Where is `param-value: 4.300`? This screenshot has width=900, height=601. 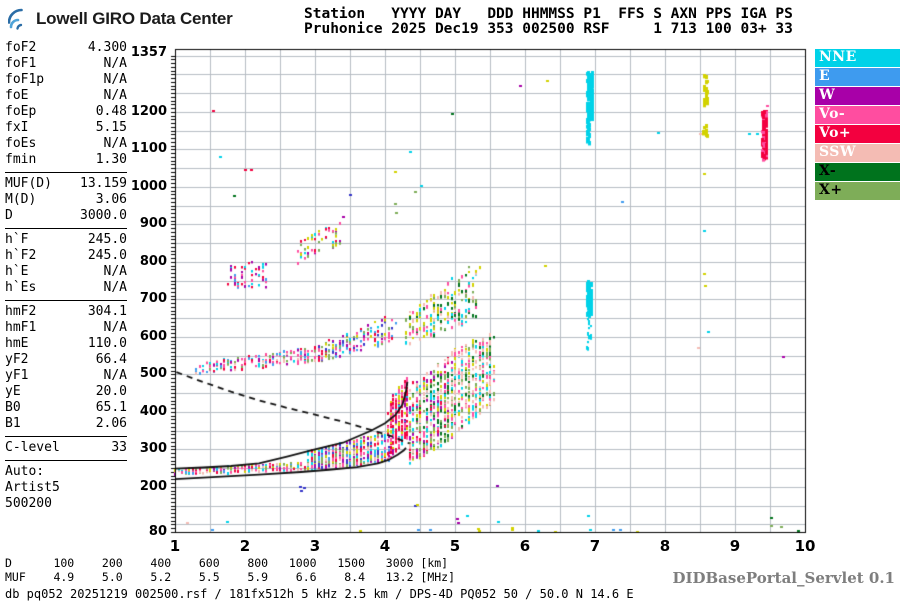
param-value: 4.300 is located at coordinates (107, 47).